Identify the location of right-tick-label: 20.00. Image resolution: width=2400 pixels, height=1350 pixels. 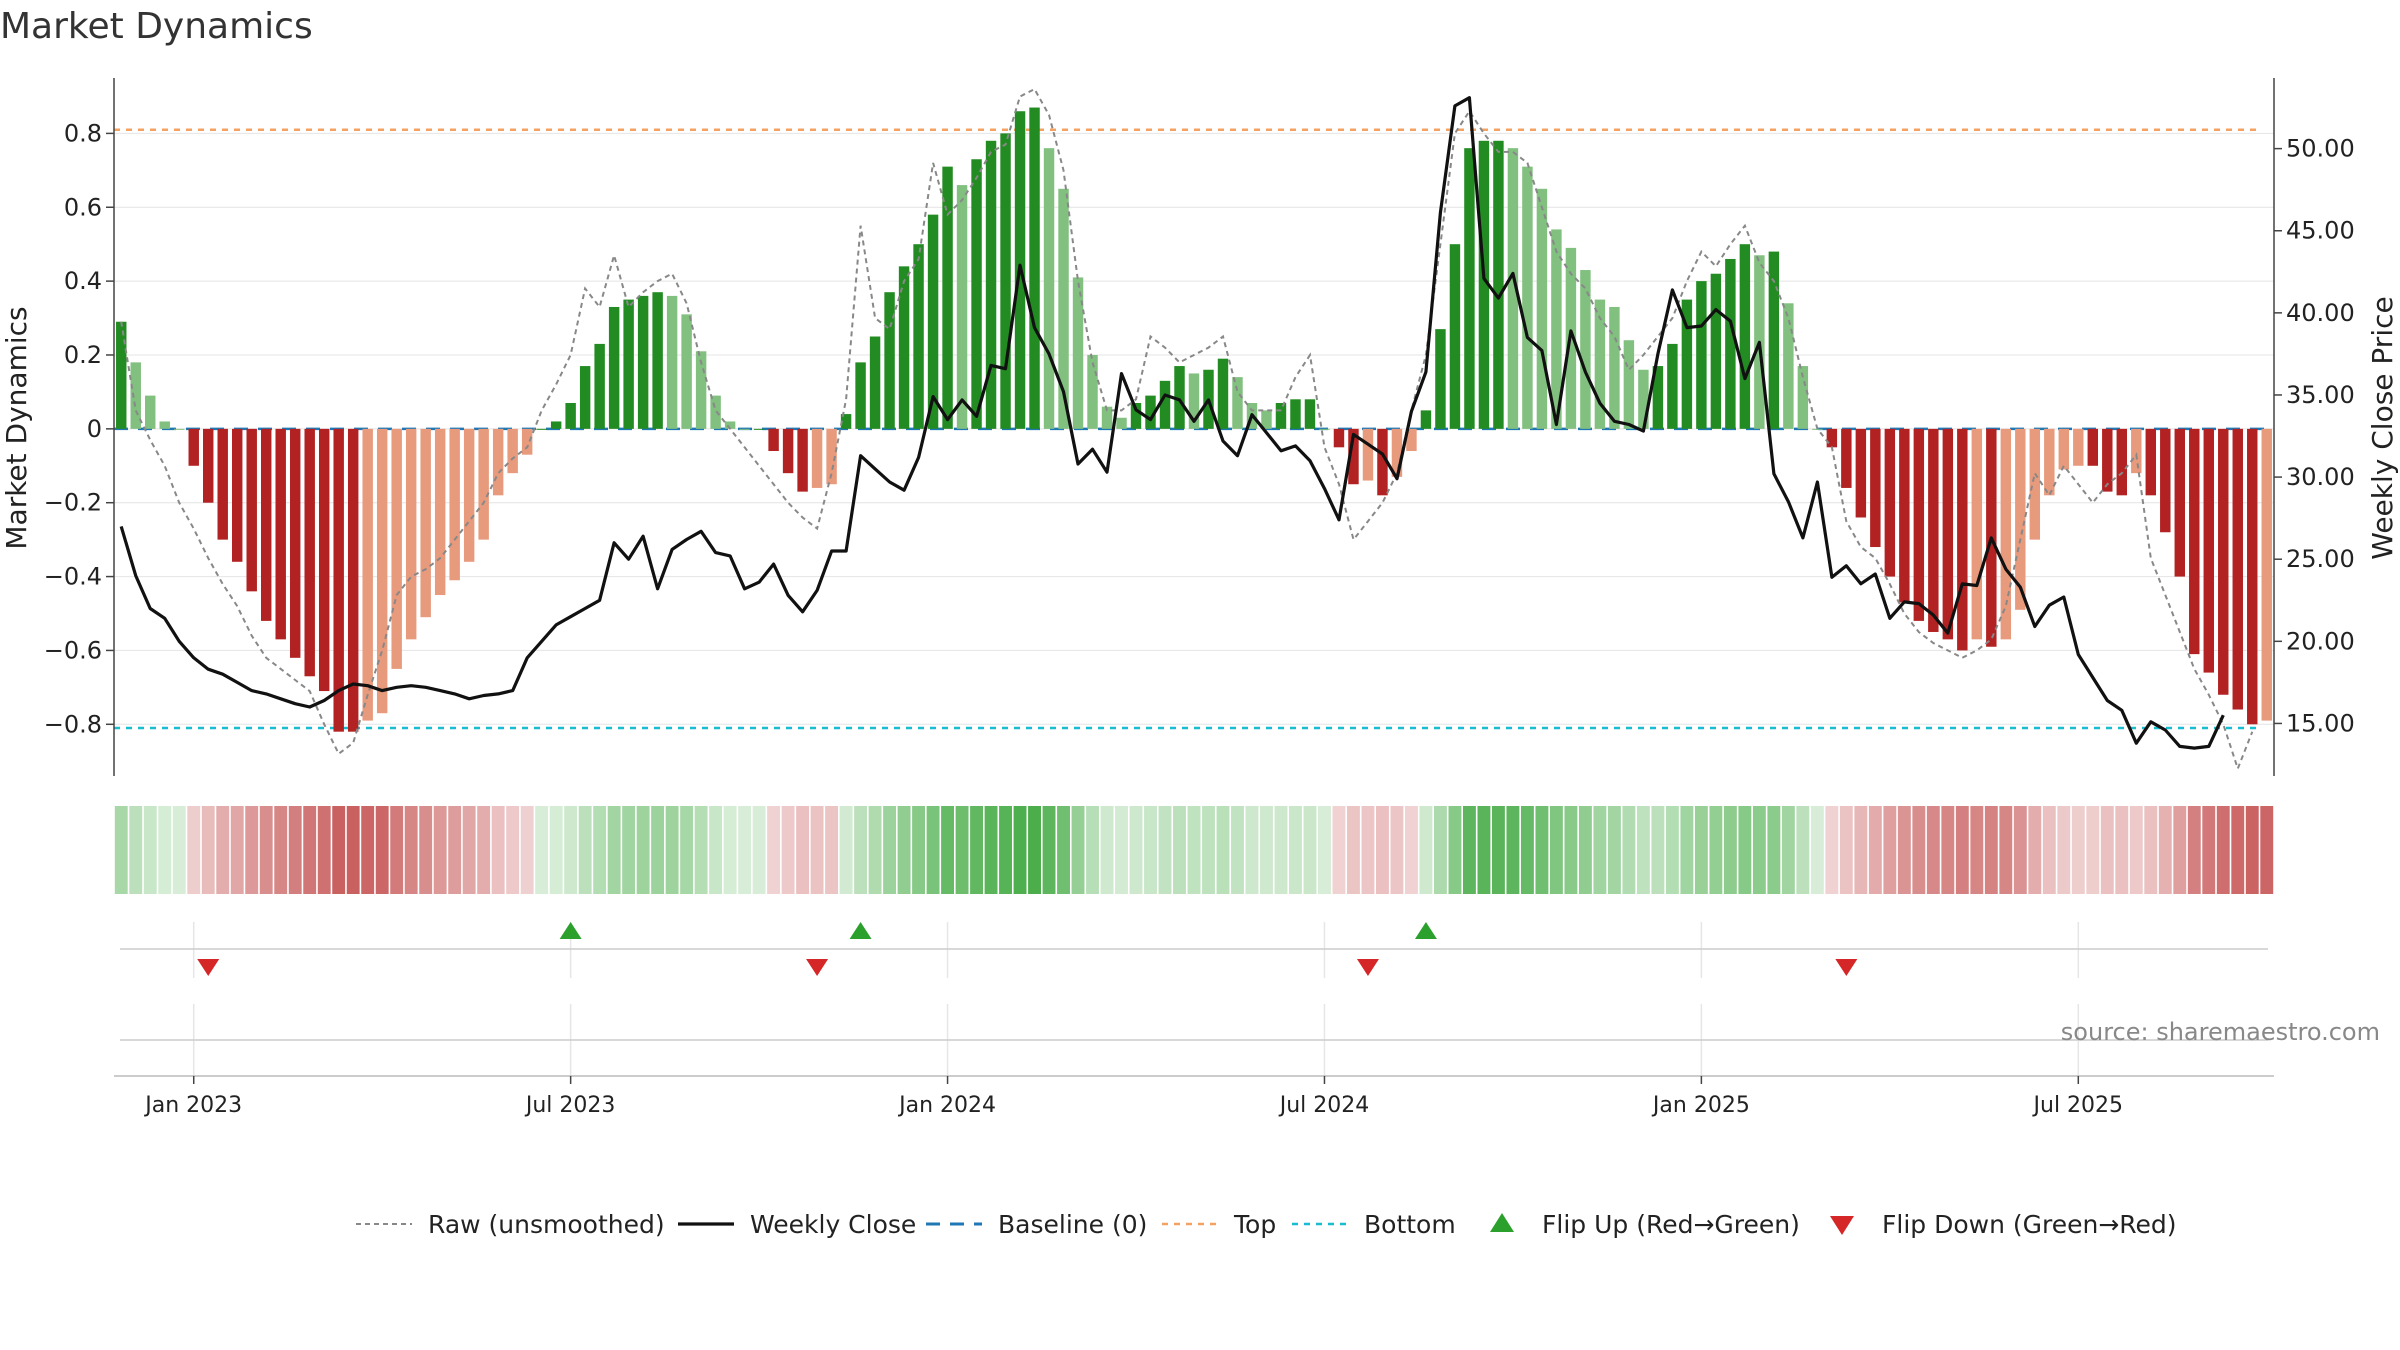
(2320, 641).